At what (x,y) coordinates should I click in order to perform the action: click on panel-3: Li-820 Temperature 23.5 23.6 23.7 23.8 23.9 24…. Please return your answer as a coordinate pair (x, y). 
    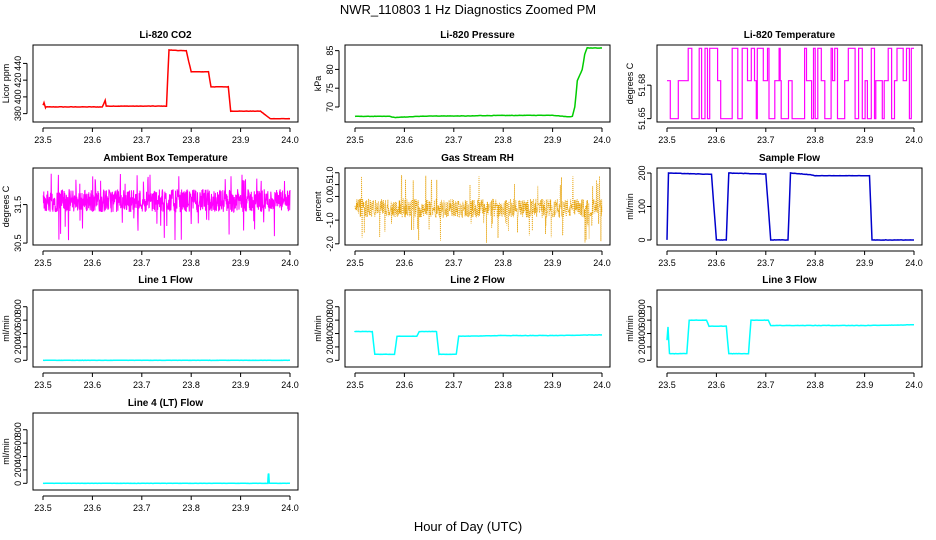
    Looking at the image, I should click on (774, 87).